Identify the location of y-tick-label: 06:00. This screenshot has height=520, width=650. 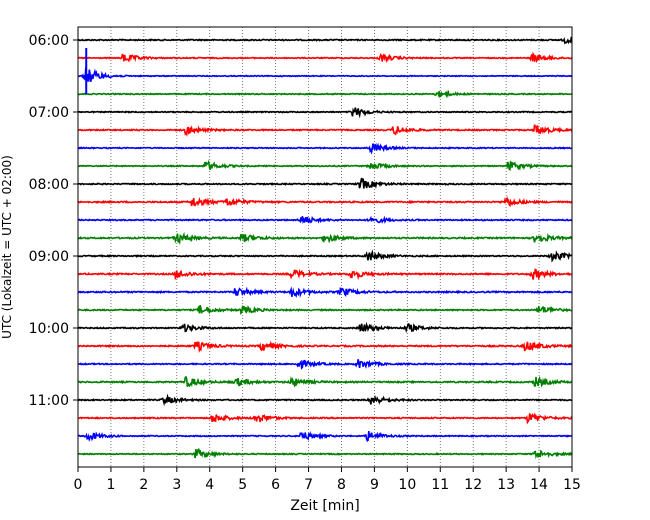
(49, 41).